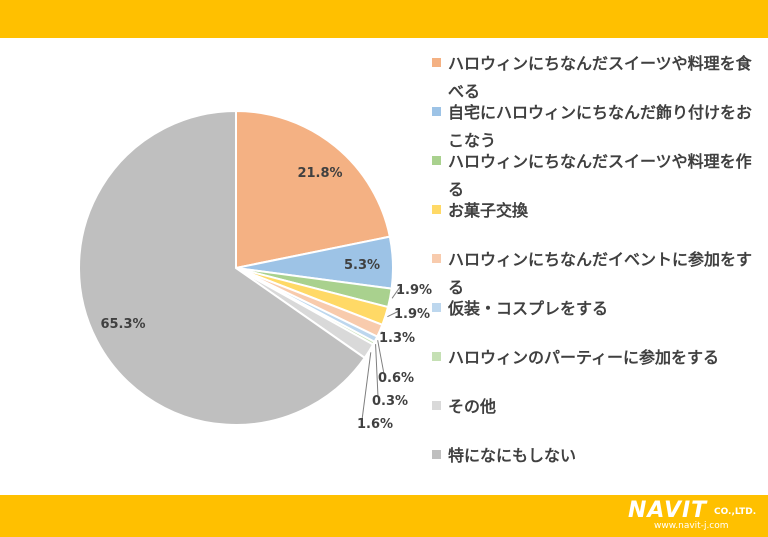  I want to click on legend-label: ハロウィンにちなんだスイーツや料理を食べる, so click(600, 77).